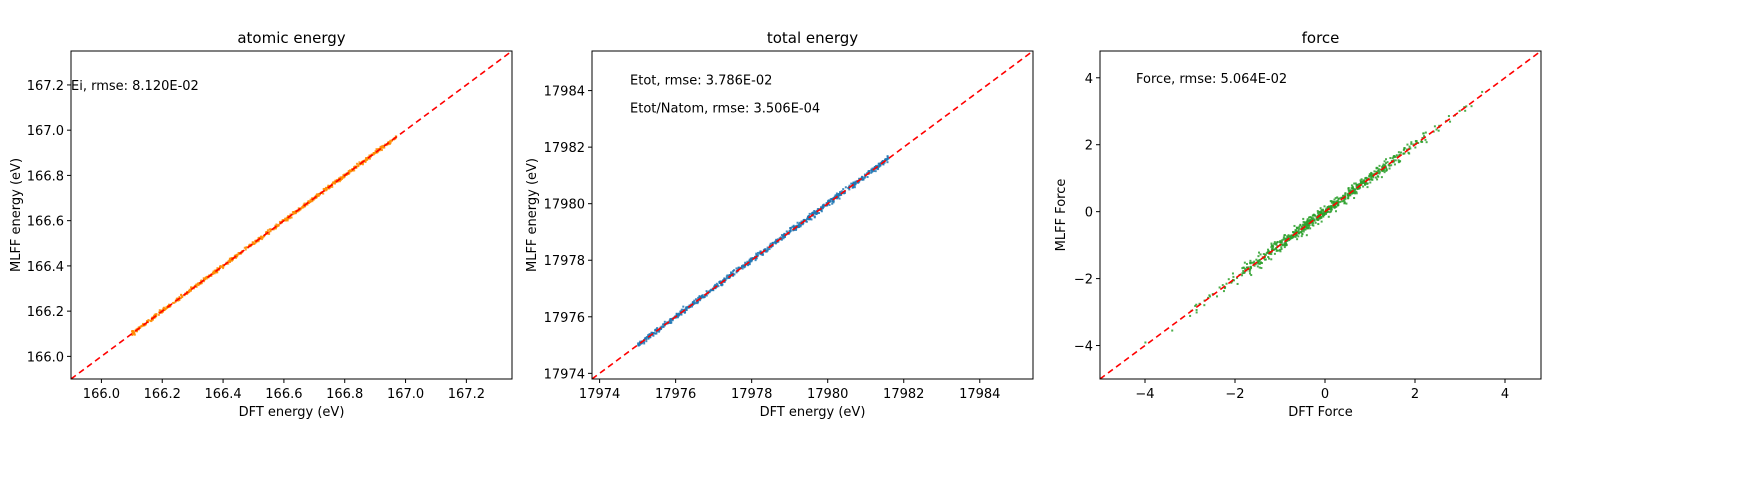 The image size is (1764, 495). Describe the element at coordinates (1089, 79) in the screenshot. I see `y-tick-label: 4` at that location.